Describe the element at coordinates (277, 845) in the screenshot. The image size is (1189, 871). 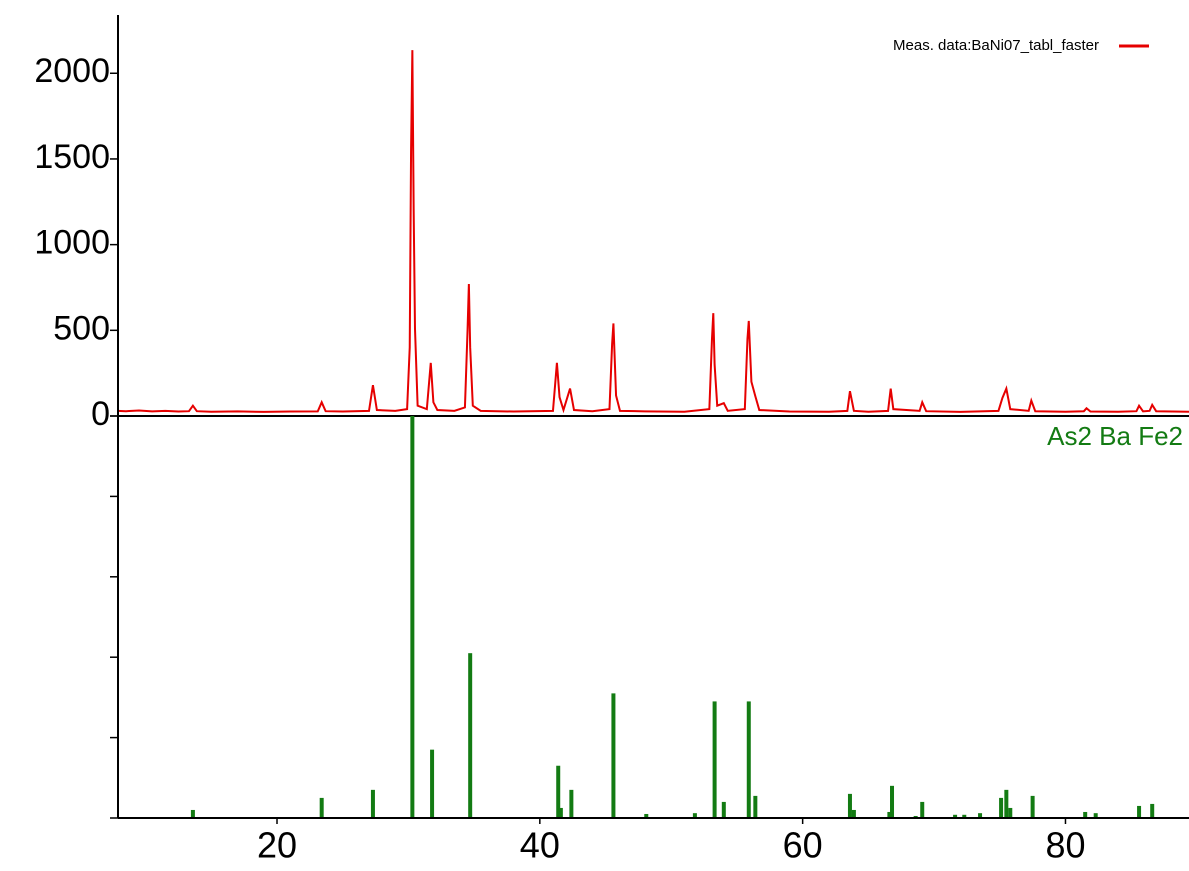
I see `x-tick-label: 20` at that location.